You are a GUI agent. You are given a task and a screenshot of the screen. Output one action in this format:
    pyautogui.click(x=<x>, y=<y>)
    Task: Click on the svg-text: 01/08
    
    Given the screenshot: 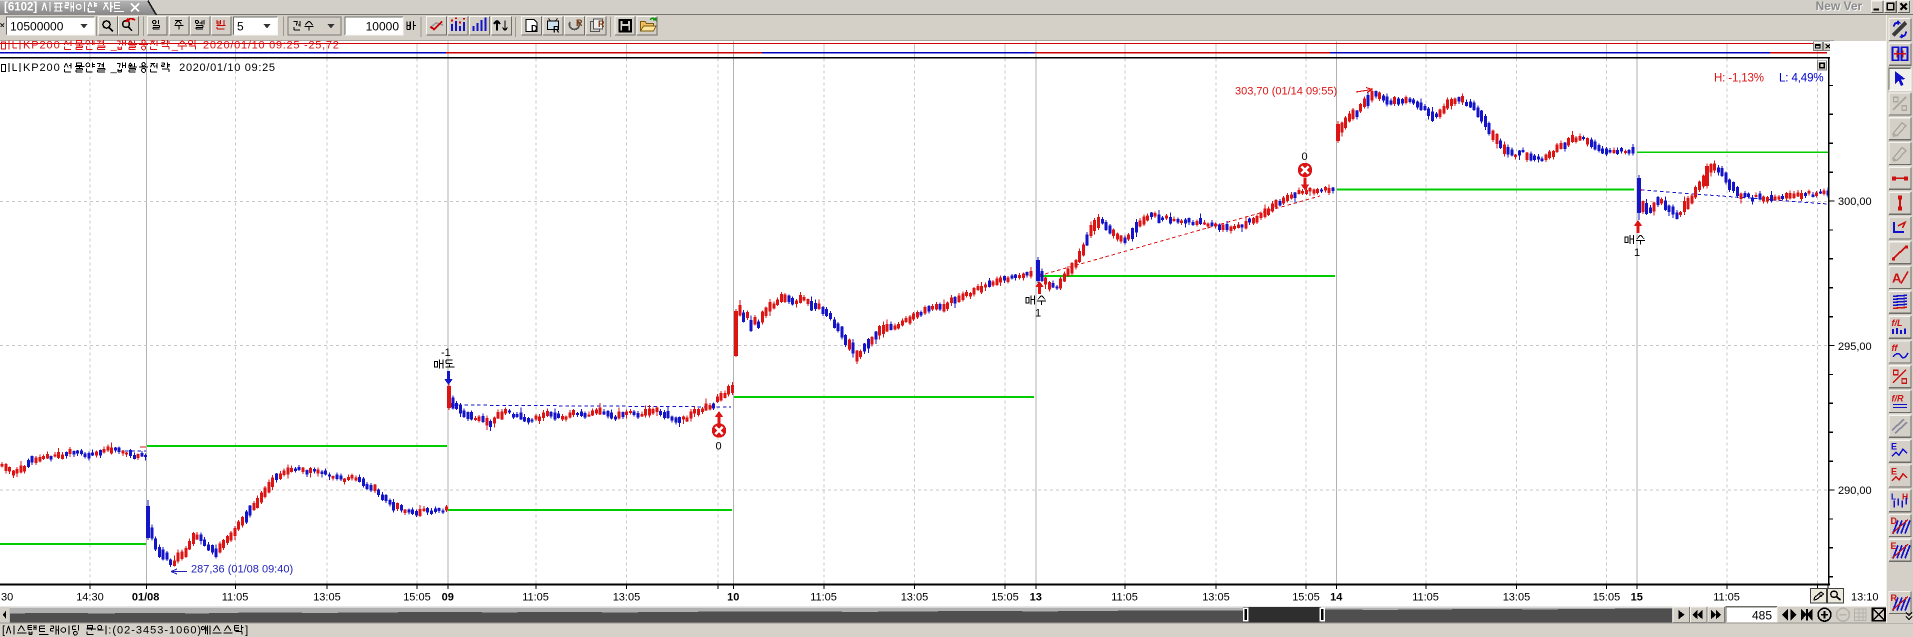 What is the action you would take?
    pyautogui.click(x=146, y=598)
    